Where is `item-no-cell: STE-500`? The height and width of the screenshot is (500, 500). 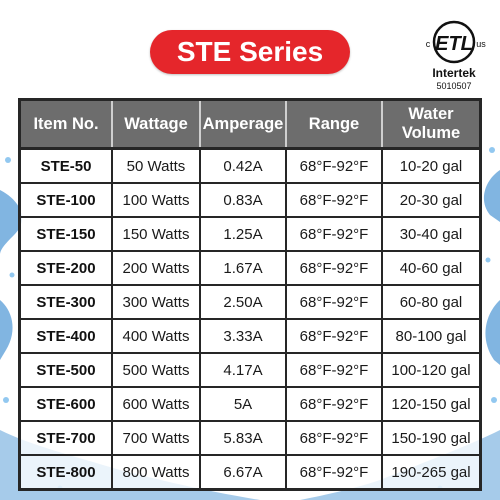 item-no-cell: STE-500 is located at coordinates (65, 369).